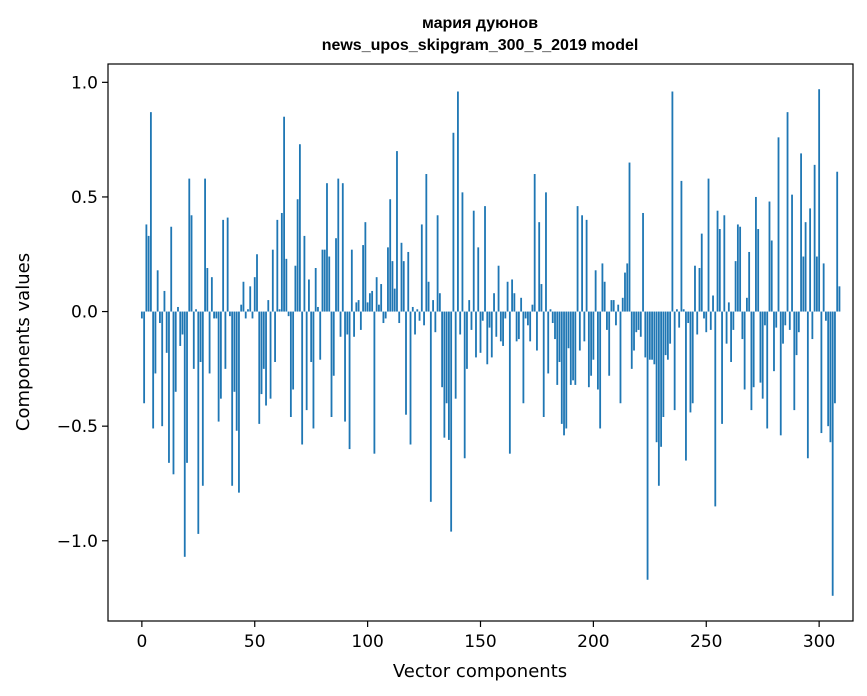 The width and height of the screenshot is (867, 696). What do you see at coordinates (480, 45) in the screenshot?
I see `chart-title-line-2: news_upos_skipgram_300_5_2019 model` at bounding box center [480, 45].